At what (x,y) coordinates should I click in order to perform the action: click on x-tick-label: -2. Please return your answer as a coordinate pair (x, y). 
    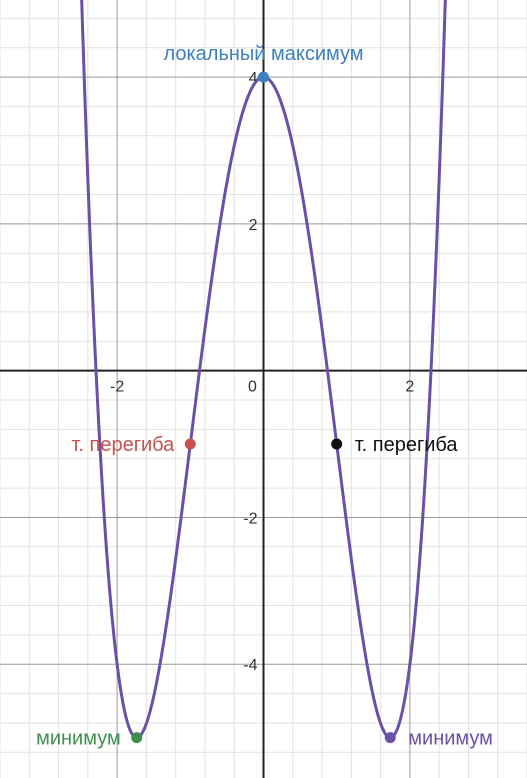
    Looking at the image, I should click on (117, 387).